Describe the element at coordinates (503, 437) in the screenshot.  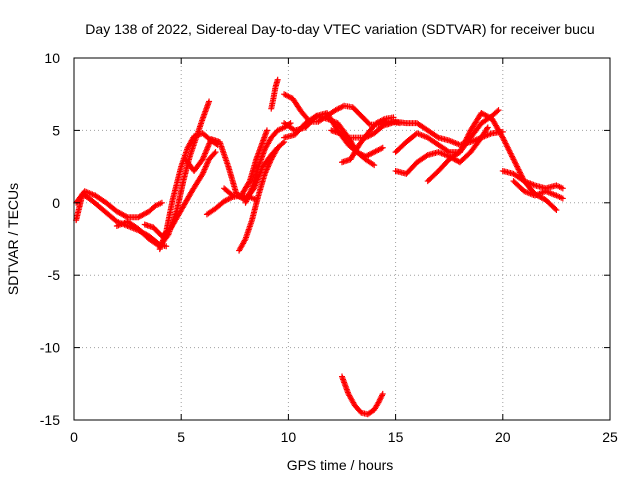
I see `x-tick-label: 20` at that location.